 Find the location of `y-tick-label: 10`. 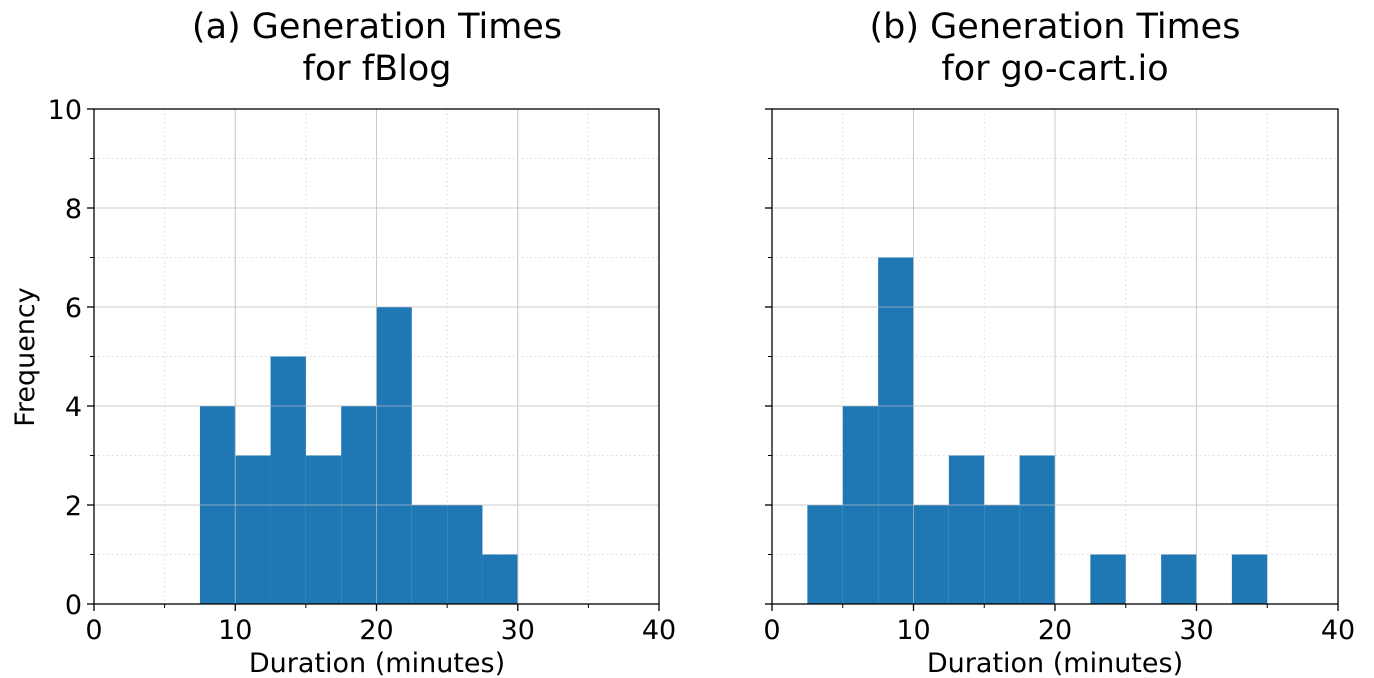

y-tick-label: 10 is located at coordinates (65, 110).